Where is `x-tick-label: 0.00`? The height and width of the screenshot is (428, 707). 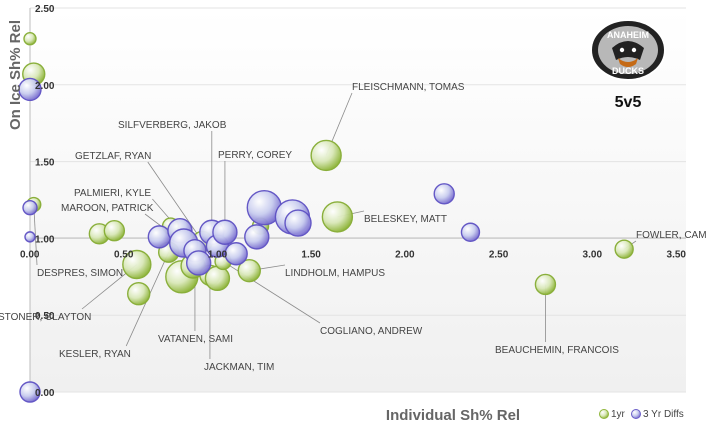 x-tick-label: 0.00 is located at coordinates (30, 254).